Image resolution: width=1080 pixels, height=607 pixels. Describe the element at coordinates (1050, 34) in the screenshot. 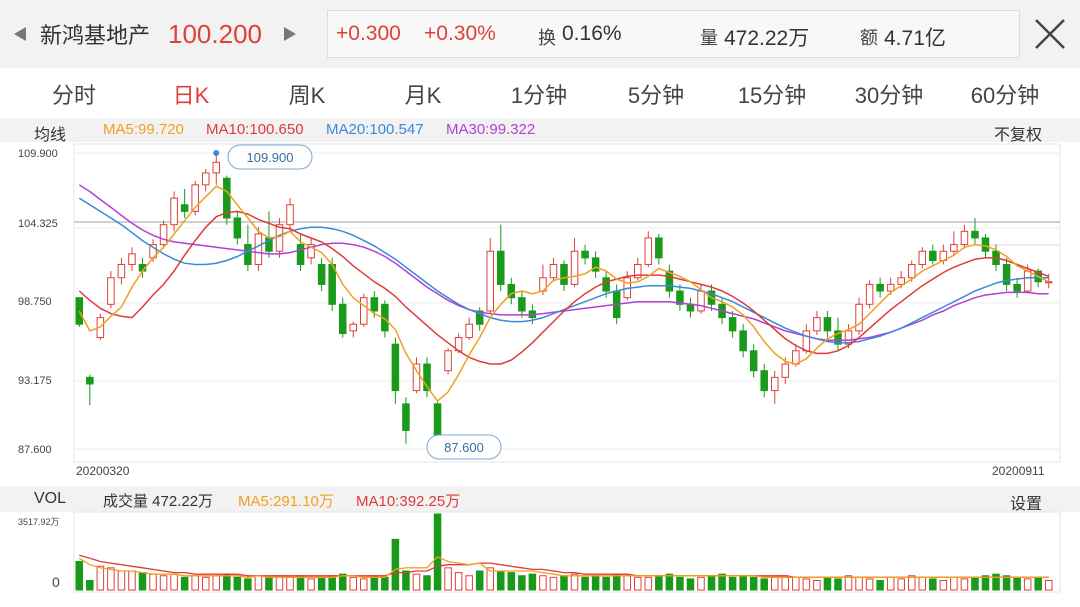

I see `close-button` at that location.